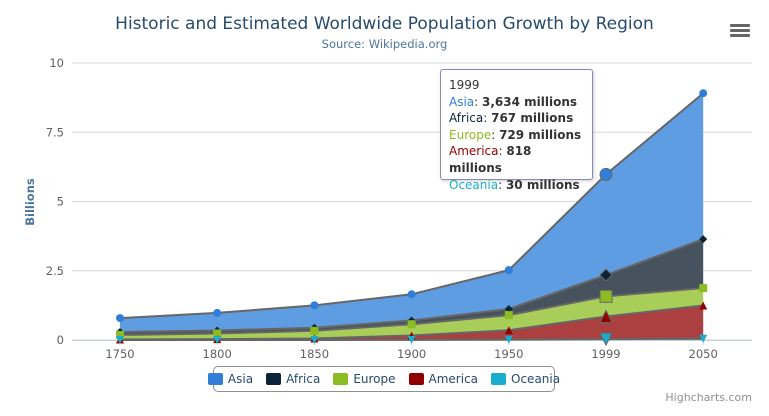 This screenshot has height=416, width=769. Describe the element at coordinates (240, 379) in the screenshot. I see `legend-label: Asia` at that location.